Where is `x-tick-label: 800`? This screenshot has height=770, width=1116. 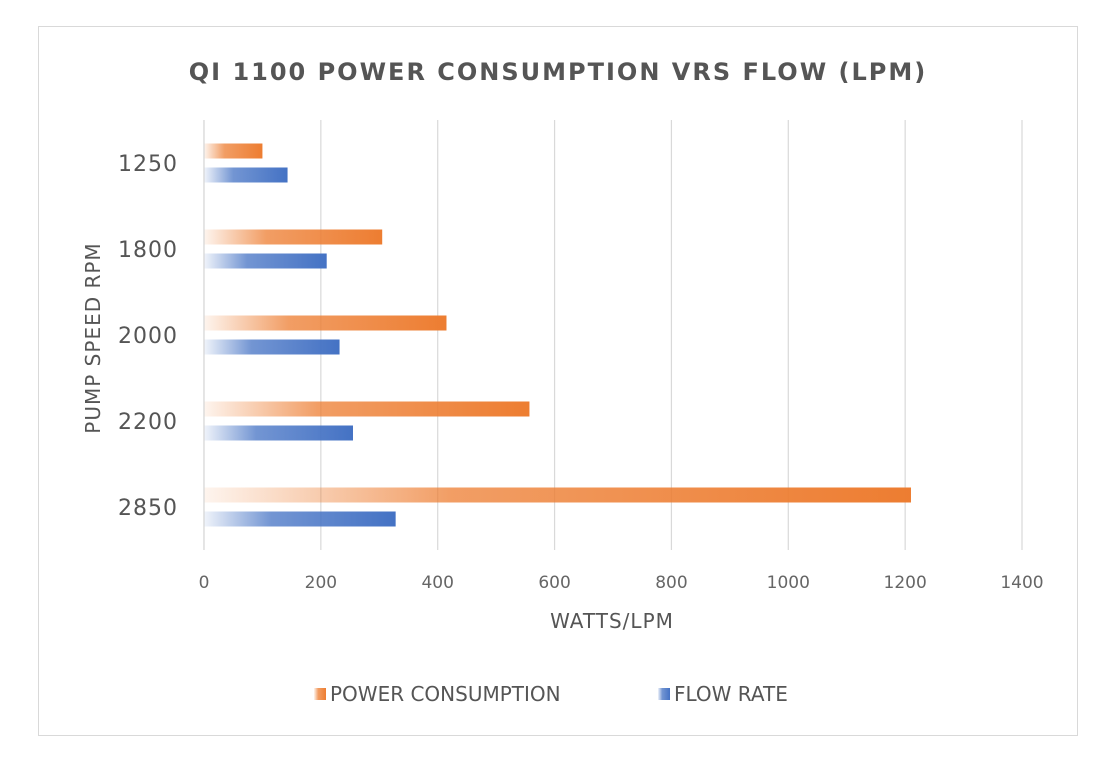 x-tick-label: 800 is located at coordinates (671, 583).